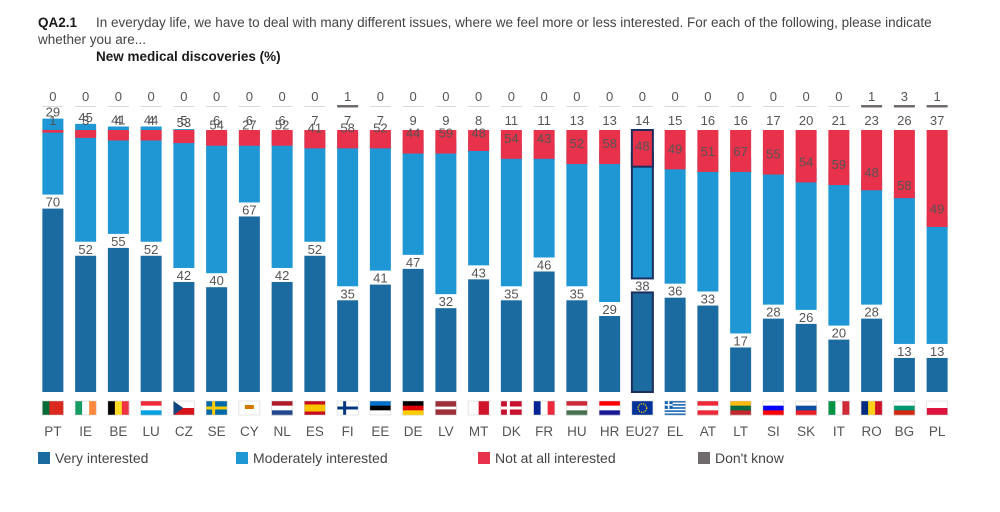 The width and height of the screenshot is (1000, 512). Describe the element at coordinates (904, 164) in the screenshot. I see `bar-not-bg` at that location.